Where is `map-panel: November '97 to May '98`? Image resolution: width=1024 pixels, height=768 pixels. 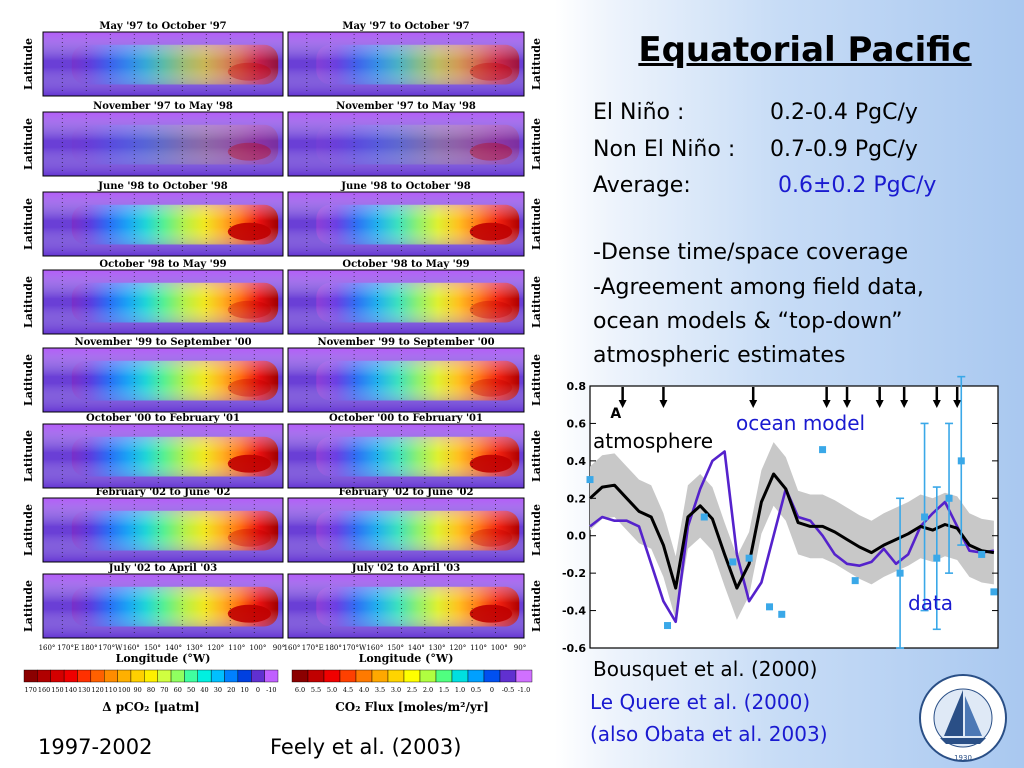 map-panel: November '97 to May '98 is located at coordinates (163, 139).